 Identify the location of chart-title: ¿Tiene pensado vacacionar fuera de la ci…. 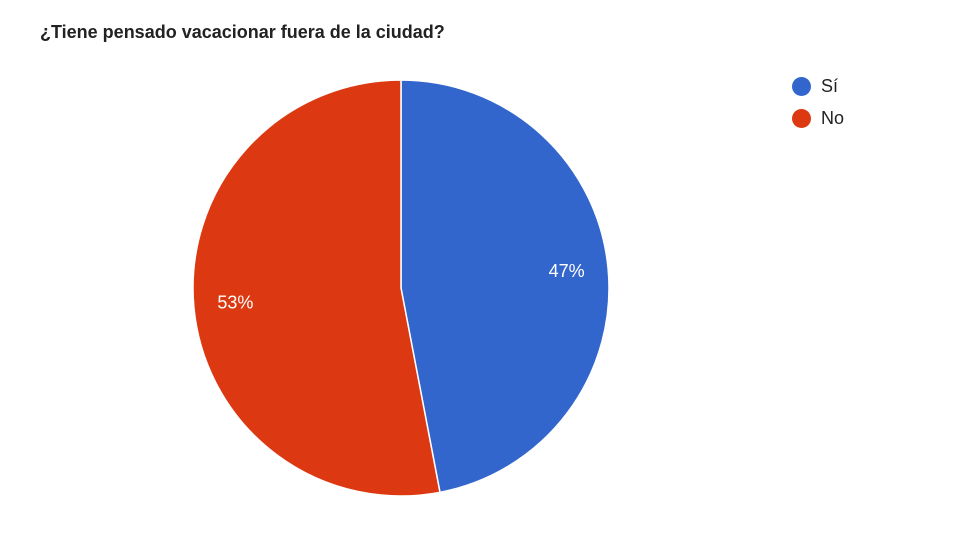
(242, 32).